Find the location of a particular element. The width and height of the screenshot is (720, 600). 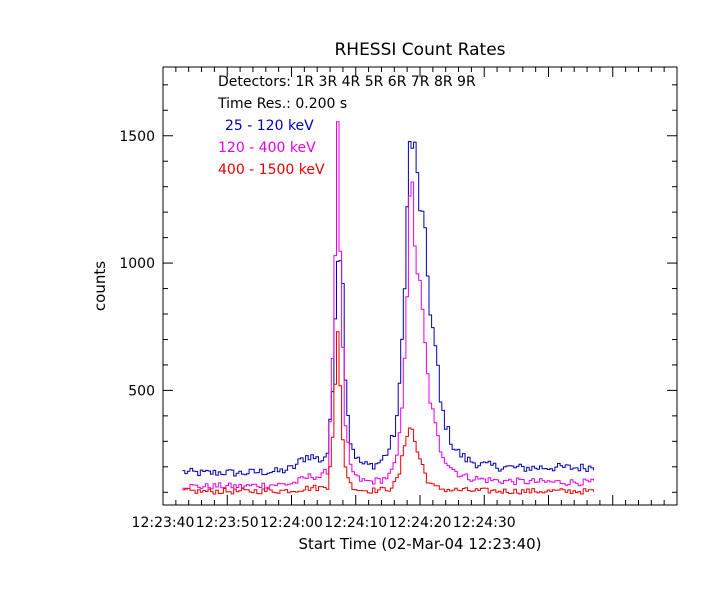

time-resolution-annotation: Time Res.: 0.200 s is located at coordinates (282, 104).